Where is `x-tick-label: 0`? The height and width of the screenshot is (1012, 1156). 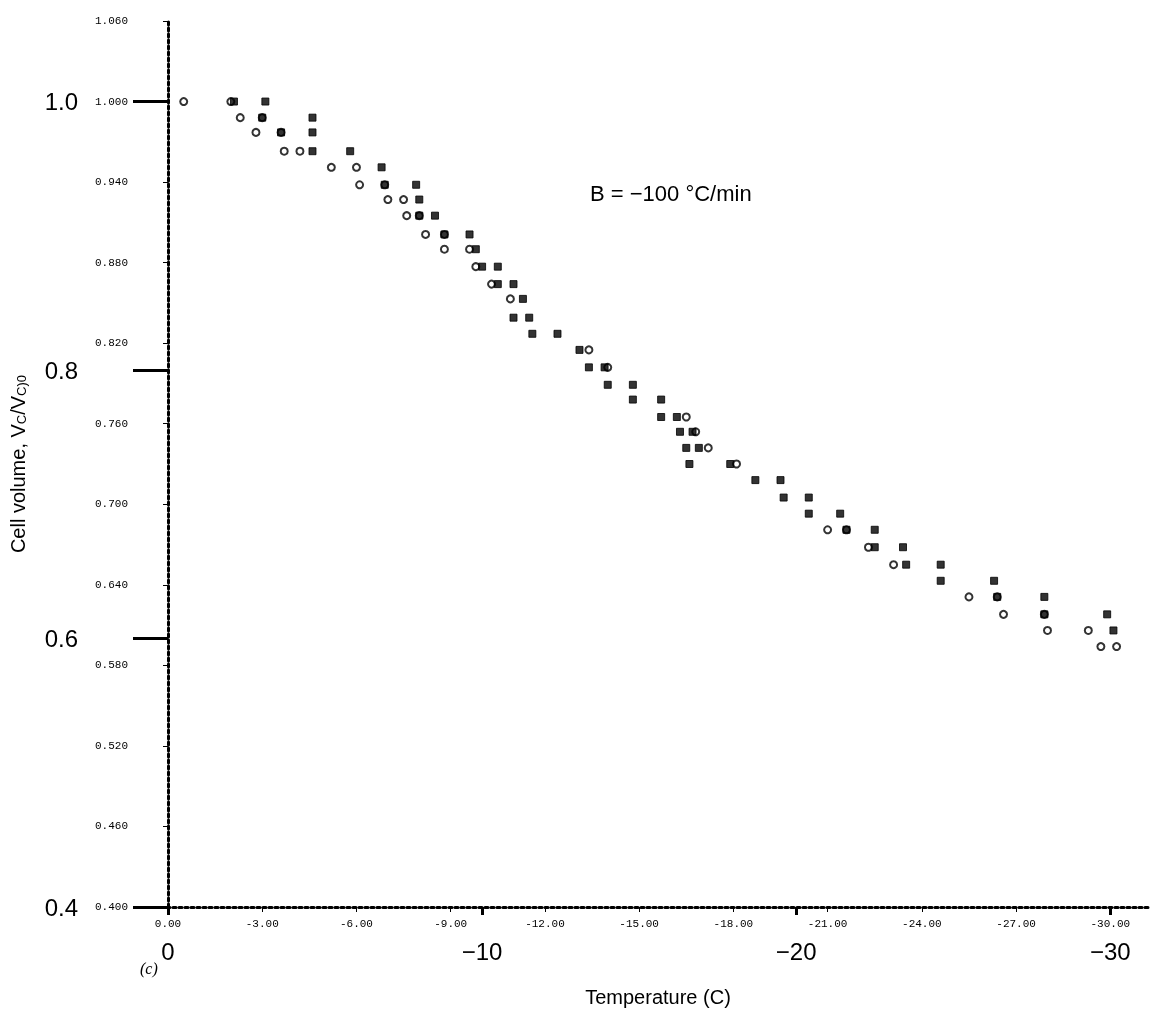 x-tick-label: 0 is located at coordinates (168, 951).